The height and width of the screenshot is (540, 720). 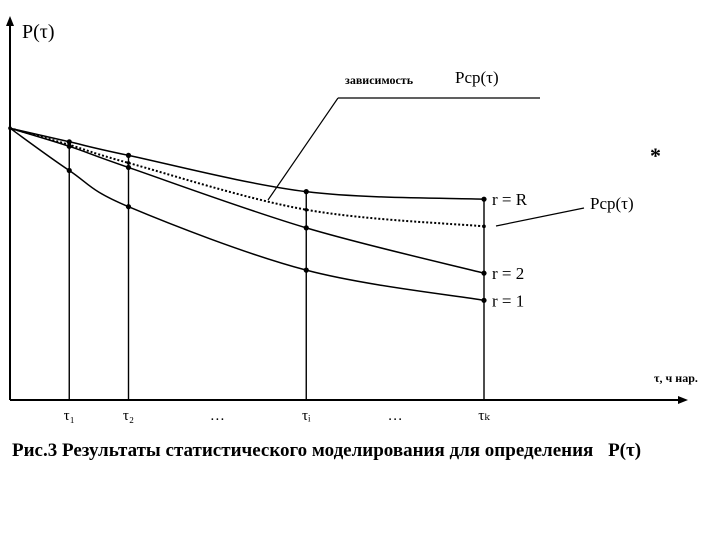 What do you see at coordinates (510, 199) in the screenshot?
I see `curve-label: r = R` at bounding box center [510, 199].